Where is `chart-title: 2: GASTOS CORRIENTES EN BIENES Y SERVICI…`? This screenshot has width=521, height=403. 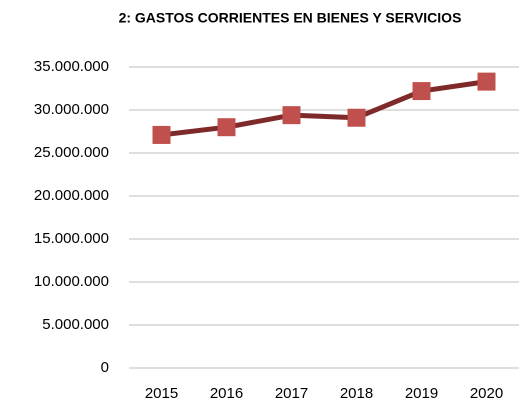 chart-title: 2: GASTOS CORRIENTES EN BIENES Y SERVICI… is located at coordinates (290, 18).